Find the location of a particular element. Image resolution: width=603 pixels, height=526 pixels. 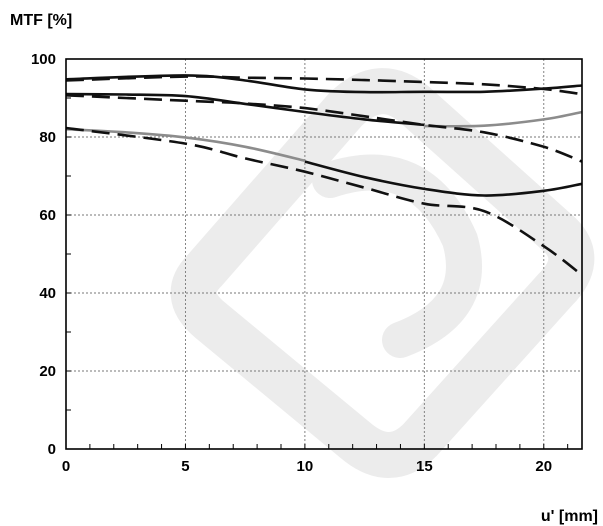

x-tick-label: 0 is located at coordinates (66, 466).